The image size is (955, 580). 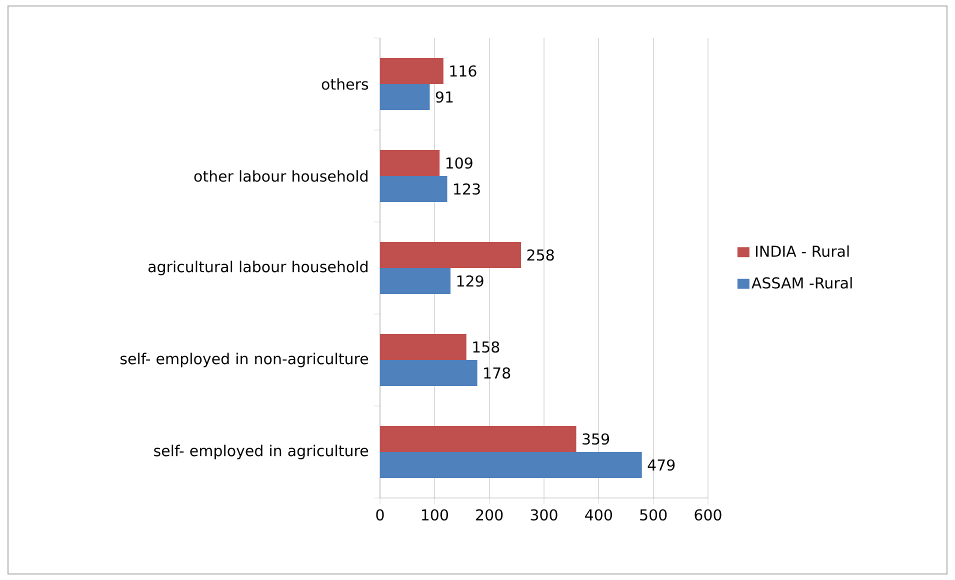 What do you see at coordinates (708, 515) in the screenshot?
I see `x-tick-label: 600` at bounding box center [708, 515].